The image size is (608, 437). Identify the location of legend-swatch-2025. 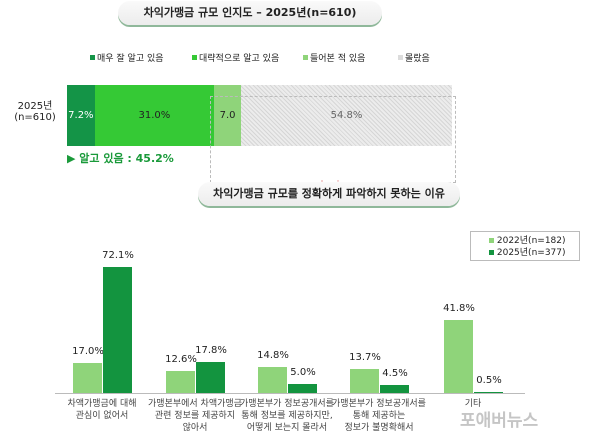
(491, 252).